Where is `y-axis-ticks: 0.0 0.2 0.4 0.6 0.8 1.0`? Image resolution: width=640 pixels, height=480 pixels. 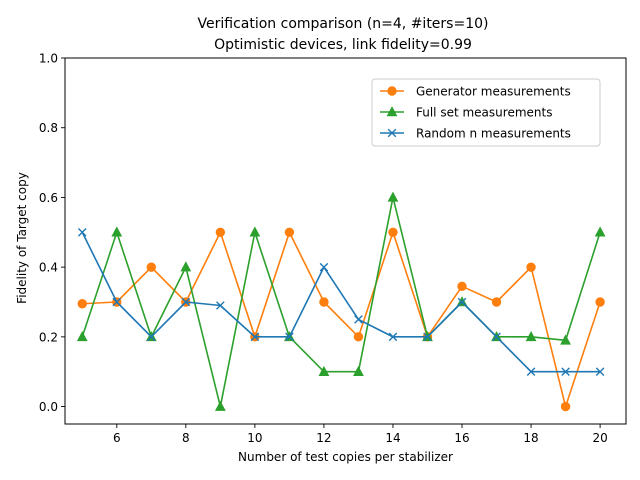
y-axis-ticks: 0.0 0.2 0.4 0.6 0.8 1.0 is located at coordinates (52, 233).